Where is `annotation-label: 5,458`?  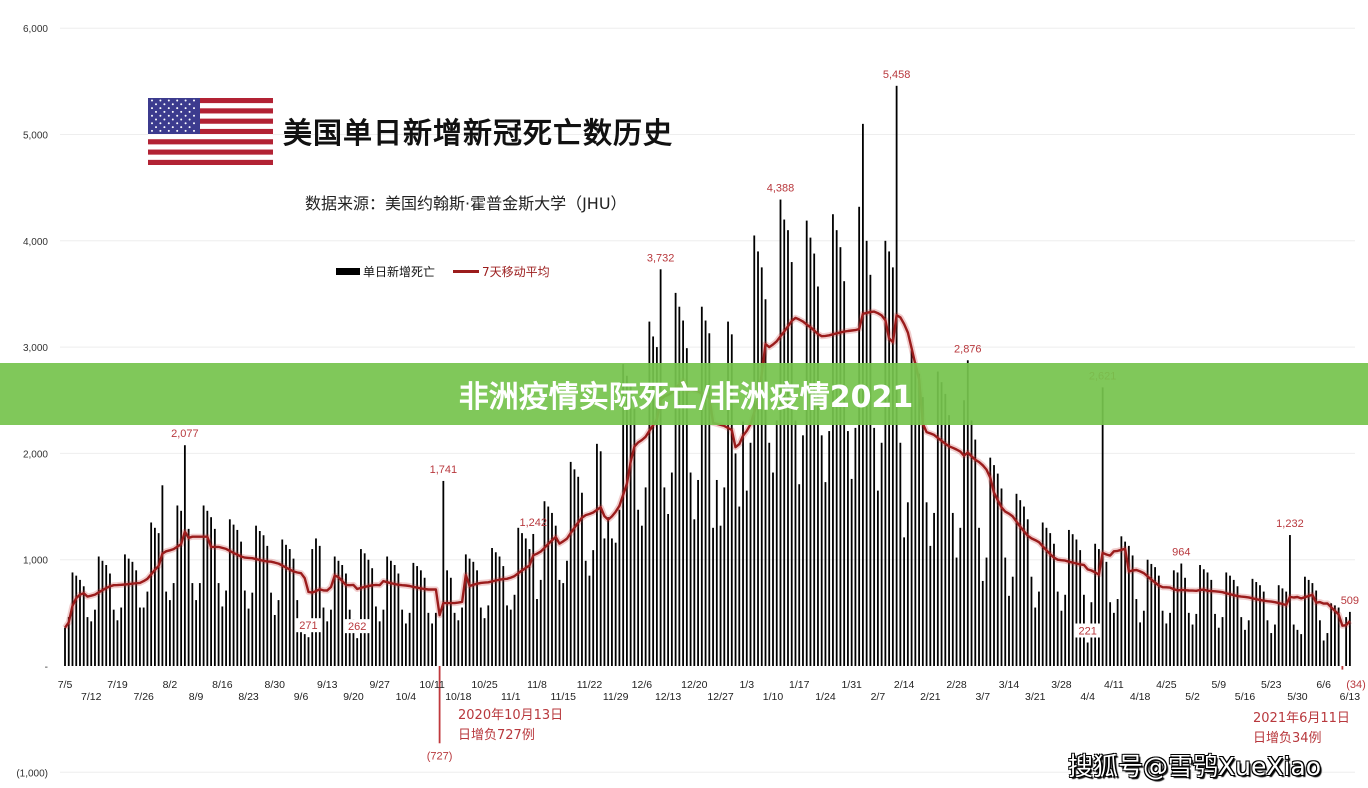
annotation-label: 5,458 is located at coordinates (897, 75).